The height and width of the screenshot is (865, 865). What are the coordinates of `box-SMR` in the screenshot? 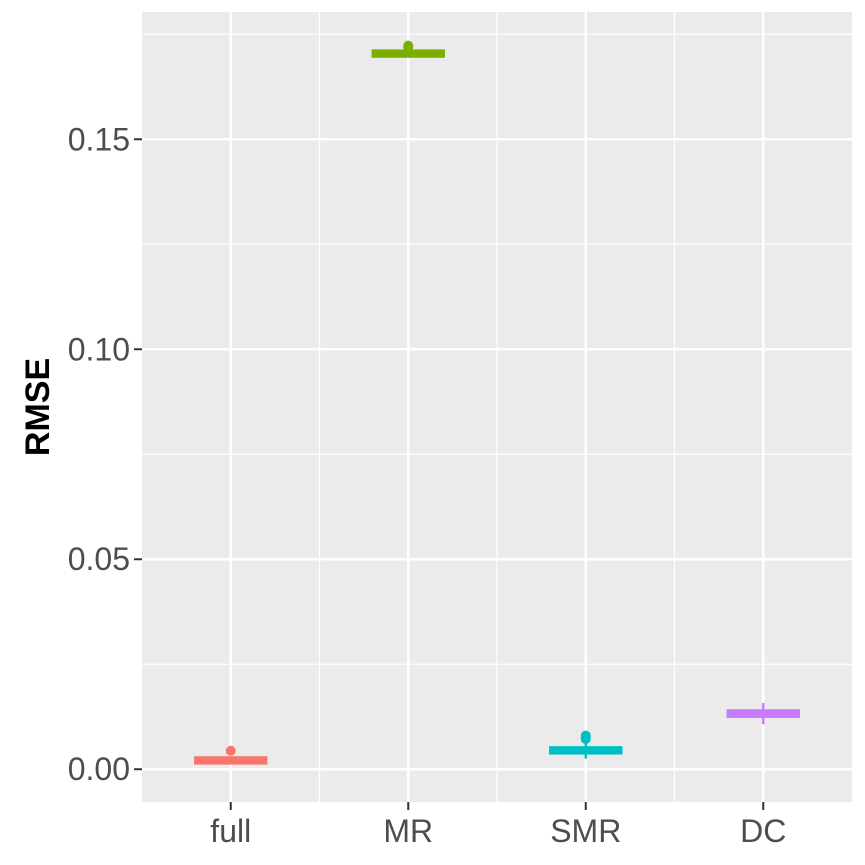 It's located at (586, 744).